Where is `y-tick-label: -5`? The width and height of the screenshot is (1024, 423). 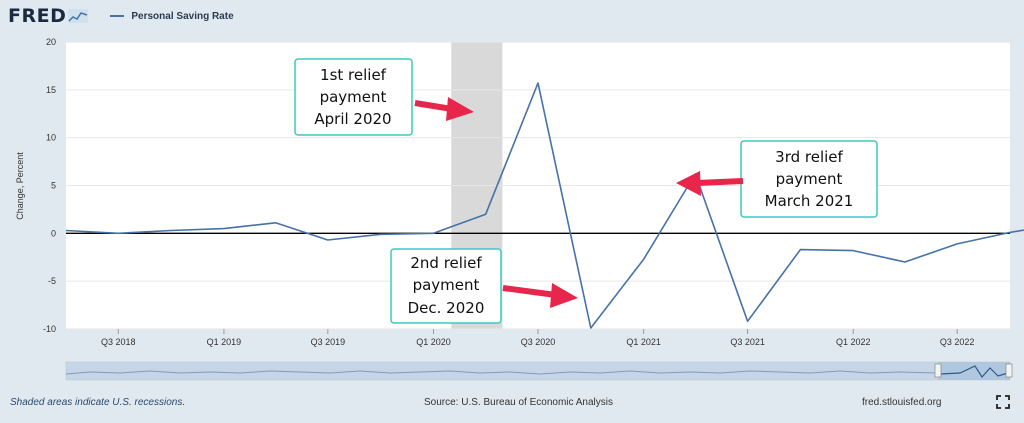
y-tick-label: -5 is located at coordinates (52, 281).